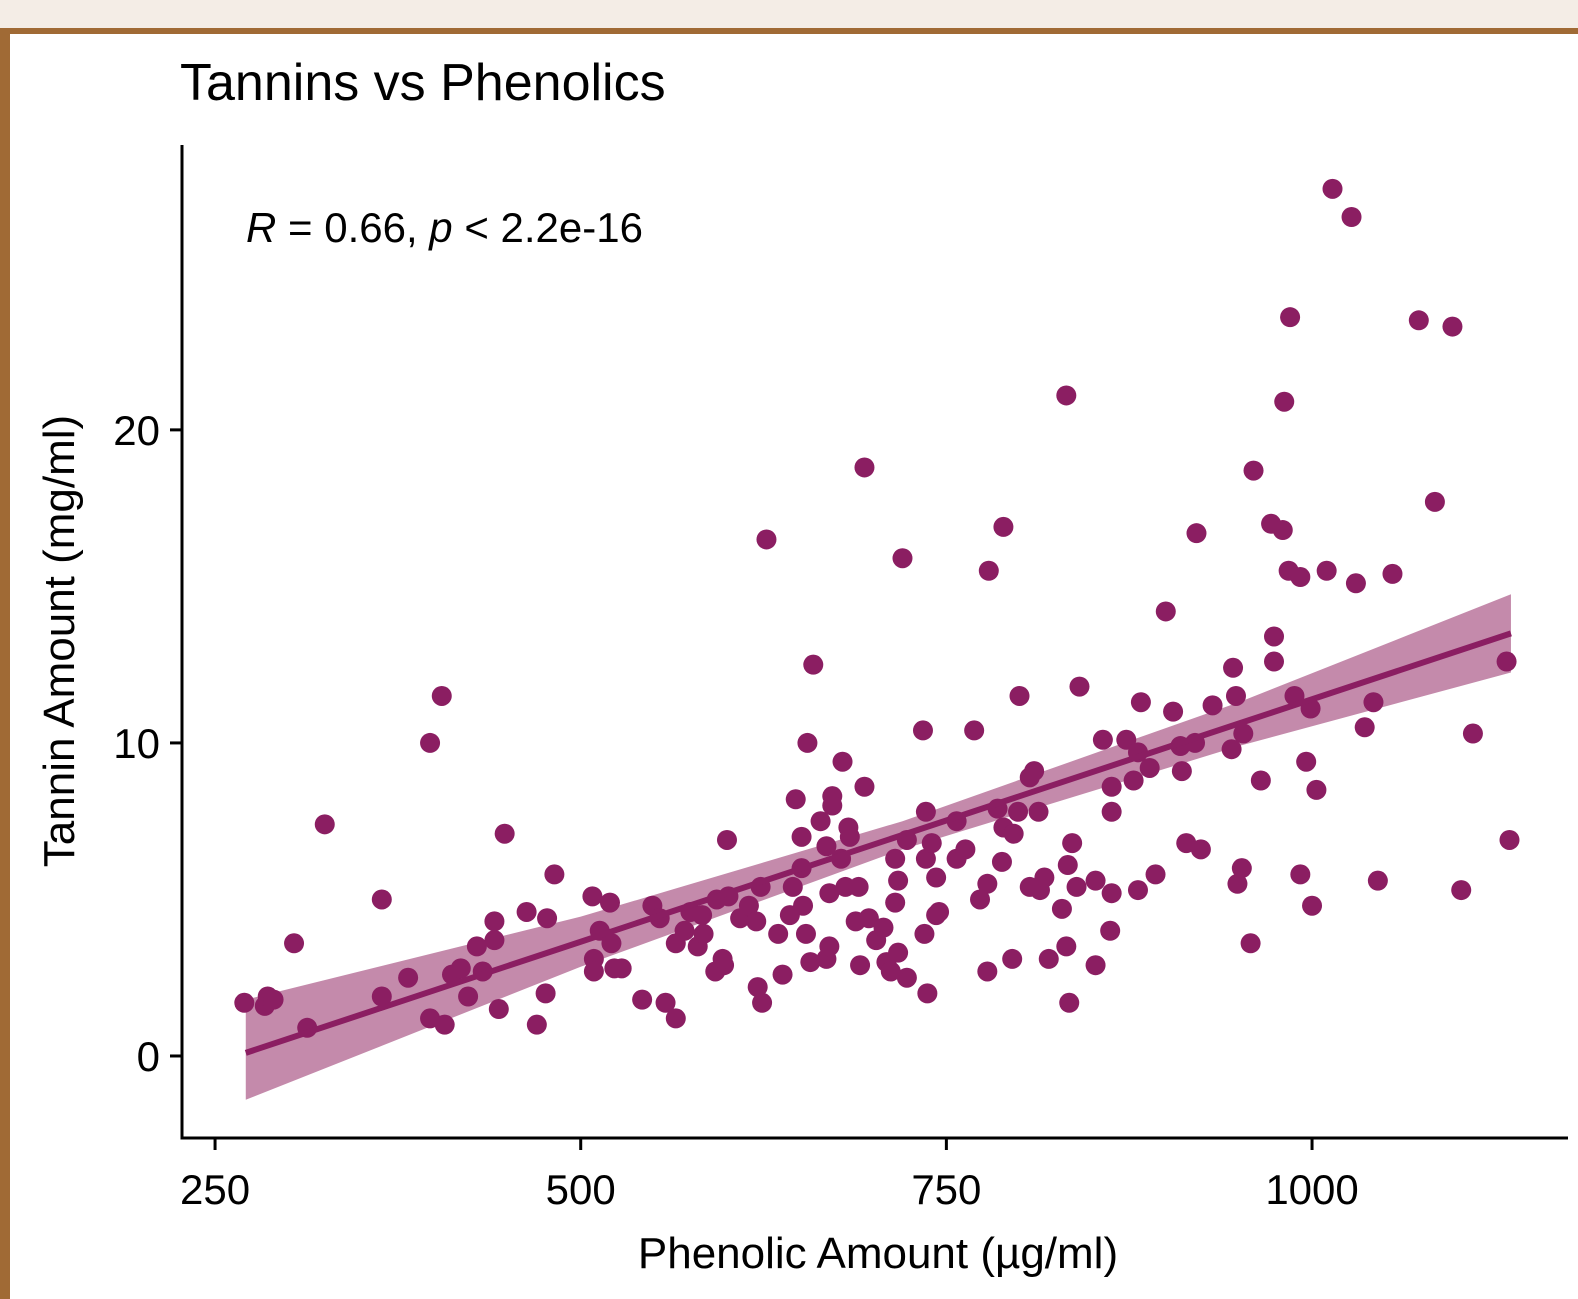  I want to click on x-tick-label: 1000, so click(1311, 1189).